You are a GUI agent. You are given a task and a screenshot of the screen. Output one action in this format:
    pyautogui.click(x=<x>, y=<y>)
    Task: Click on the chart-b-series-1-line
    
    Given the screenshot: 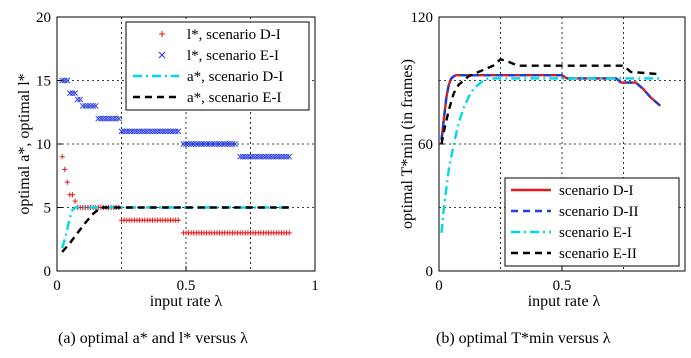 What is the action you would take?
    pyautogui.click(x=551, y=107)
    